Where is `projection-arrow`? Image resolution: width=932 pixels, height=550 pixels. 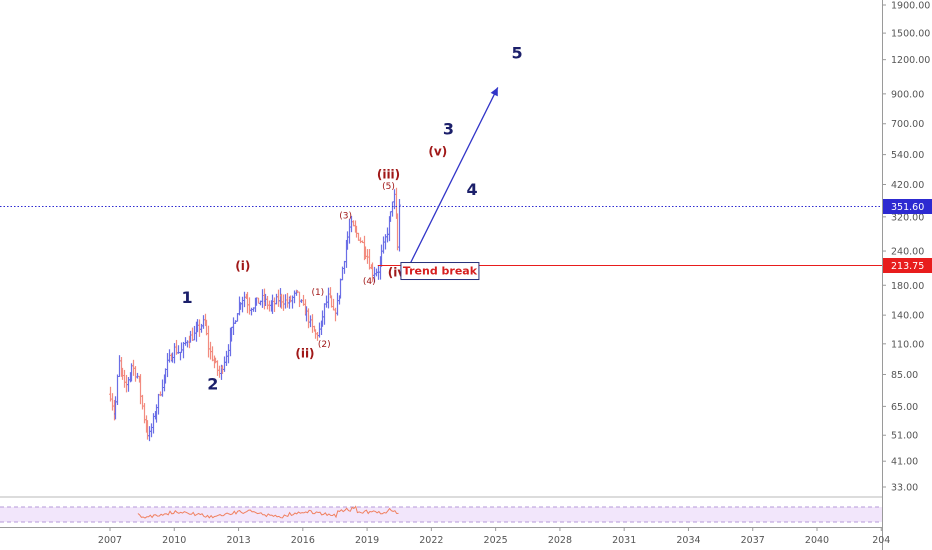
projection-arrow is located at coordinates (454, 176).